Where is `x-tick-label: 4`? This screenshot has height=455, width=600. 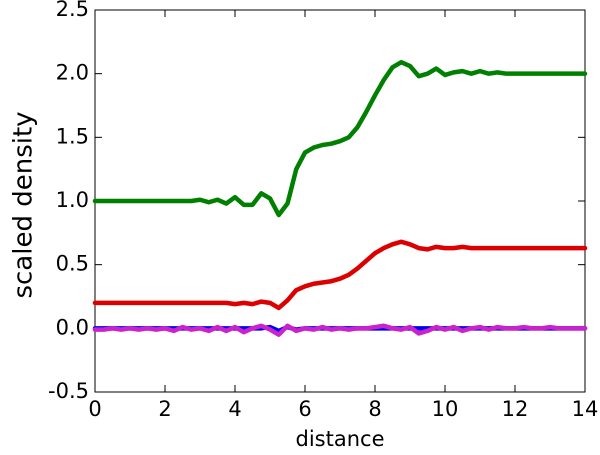 x-tick-label: 4 is located at coordinates (234, 409).